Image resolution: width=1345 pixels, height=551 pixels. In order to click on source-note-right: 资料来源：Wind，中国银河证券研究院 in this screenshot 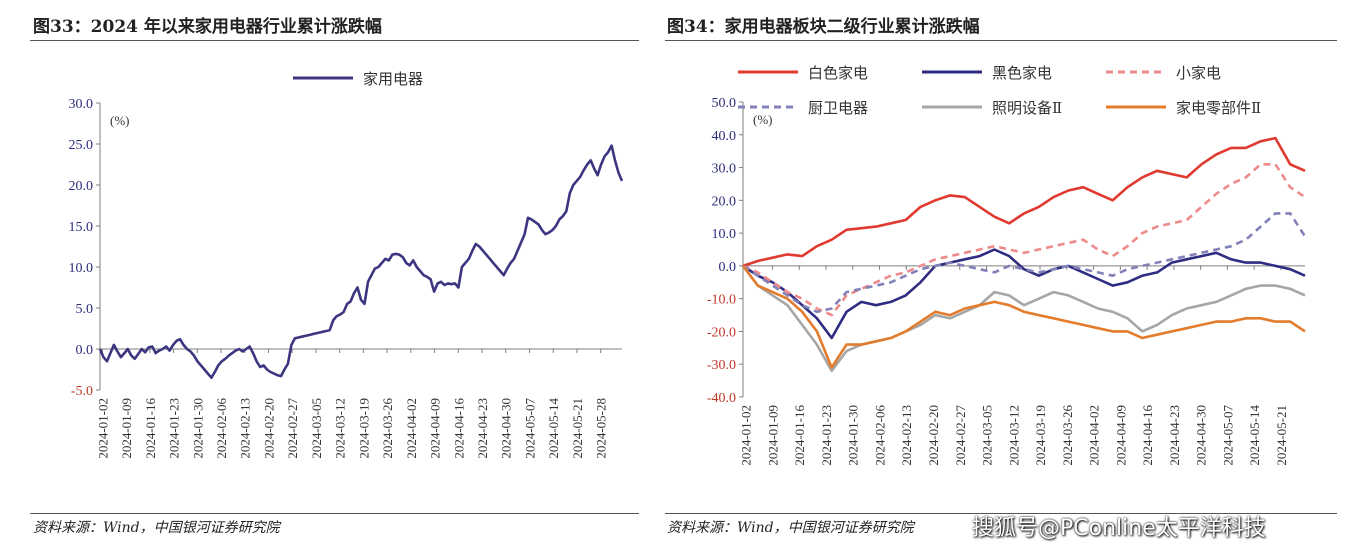, I will do `click(790, 528)`.